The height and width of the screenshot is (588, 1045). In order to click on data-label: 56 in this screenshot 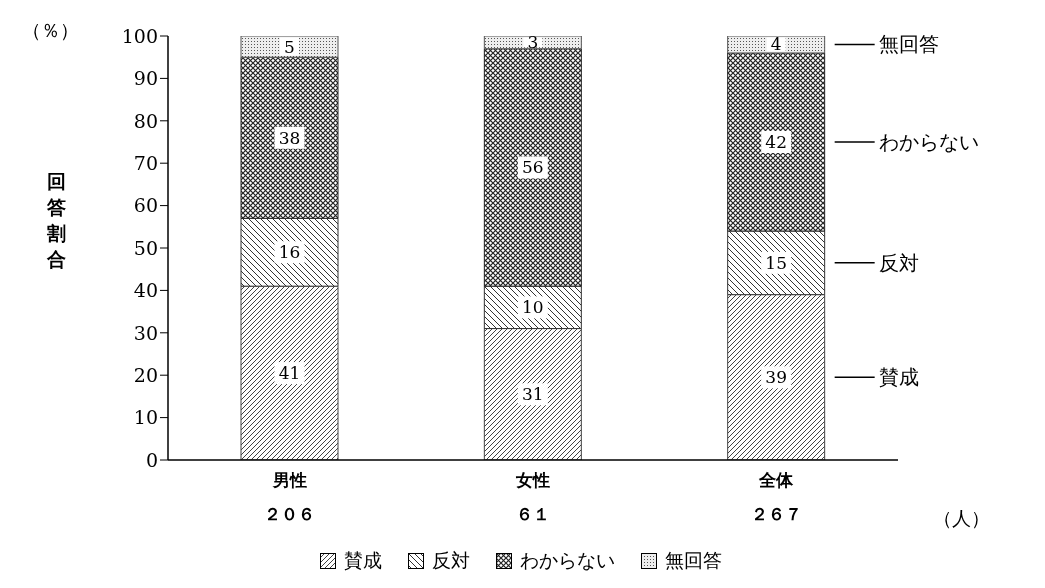, I will do `click(533, 167)`.